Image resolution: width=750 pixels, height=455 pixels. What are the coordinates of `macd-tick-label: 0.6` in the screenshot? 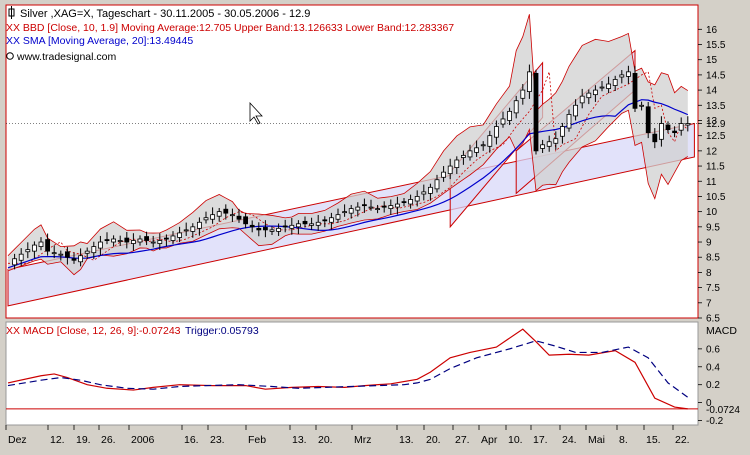 It's located at (713, 349).